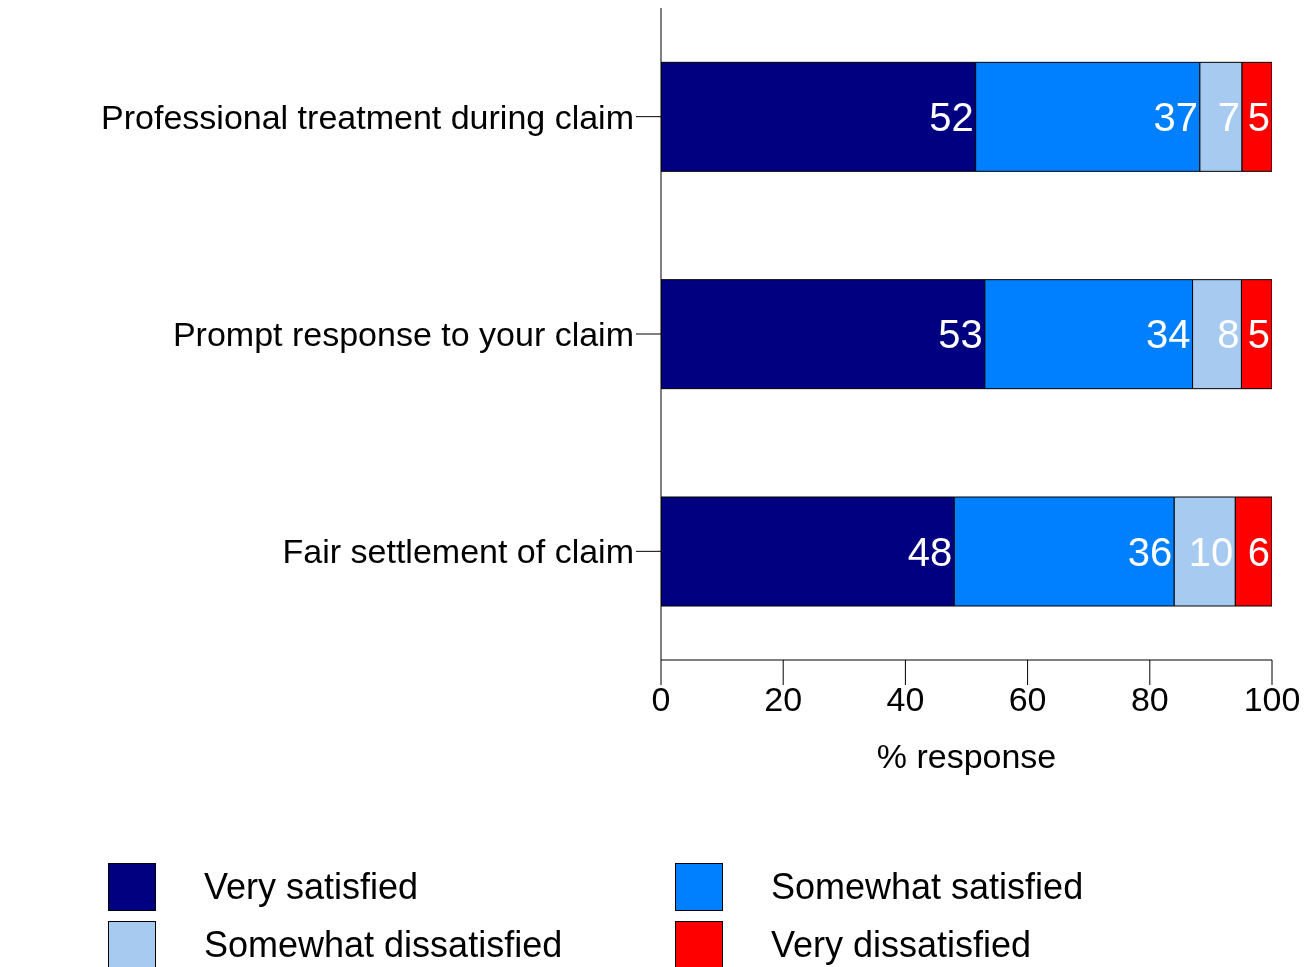  What do you see at coordinates (661, 699) in the screenshot?
I see `x-tick-label: 0` at bounding box center [661, 699].